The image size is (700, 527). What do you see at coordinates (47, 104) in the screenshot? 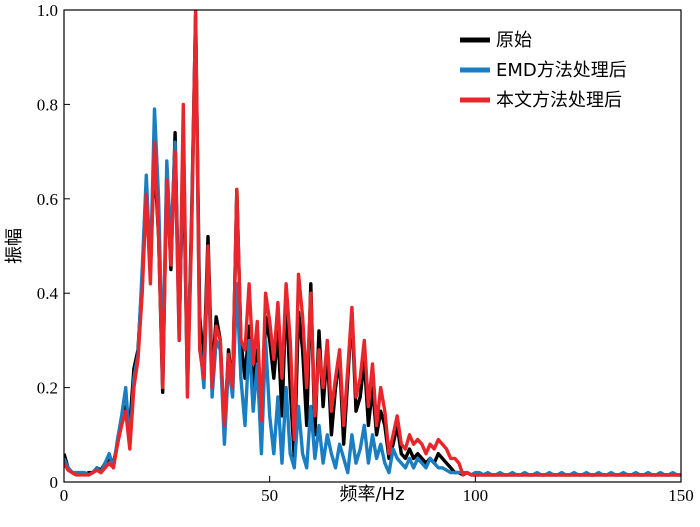
I see `y-tick-label: 0.8` at bounding box center [47, 104].